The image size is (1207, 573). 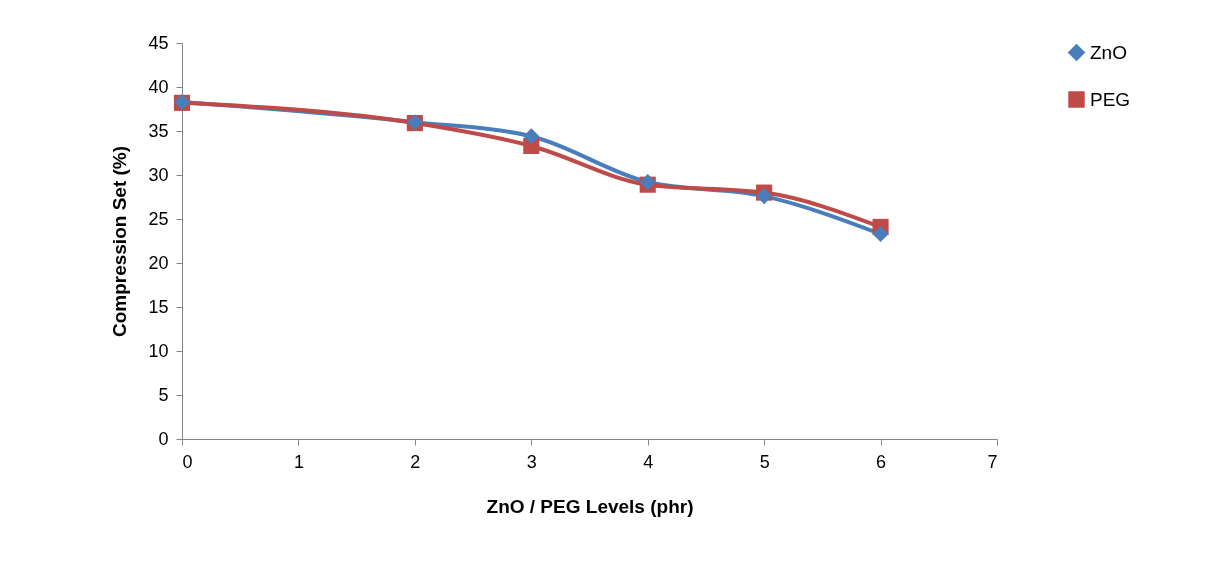 What do you see at coordinates (1108, 52) in the screenshot?
I see `legend-label: ZnO` at bounding box center [1108, 52].